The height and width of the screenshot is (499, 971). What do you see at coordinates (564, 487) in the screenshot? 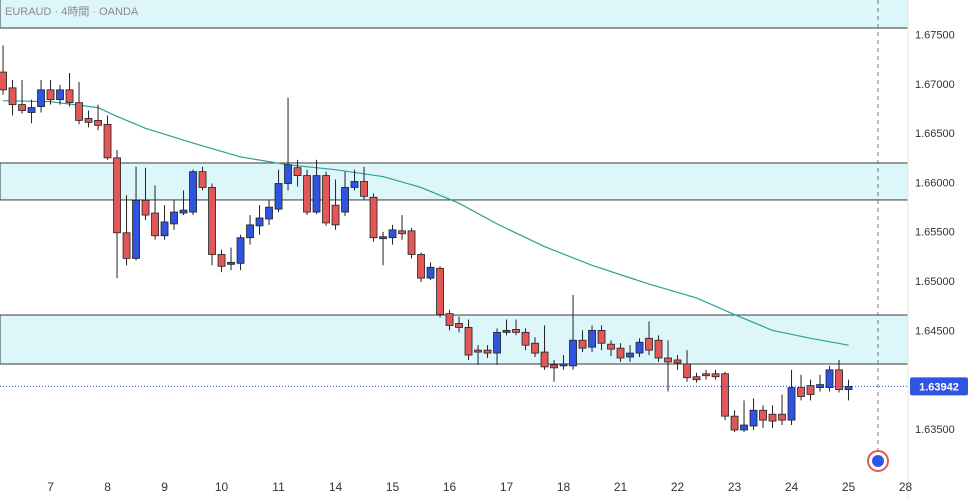
I see `x-tick-label: 18` at bounding box center [564, 487].